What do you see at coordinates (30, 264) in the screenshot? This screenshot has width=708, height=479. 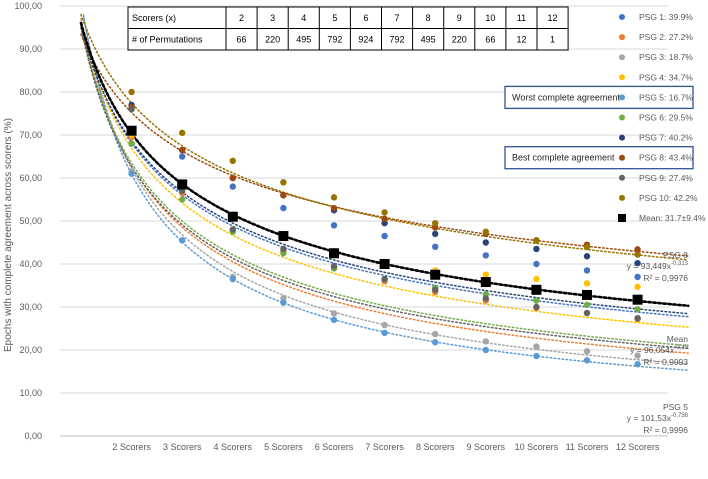 I see `y-tick-label: 40,00` at bounding box center [30, 264].